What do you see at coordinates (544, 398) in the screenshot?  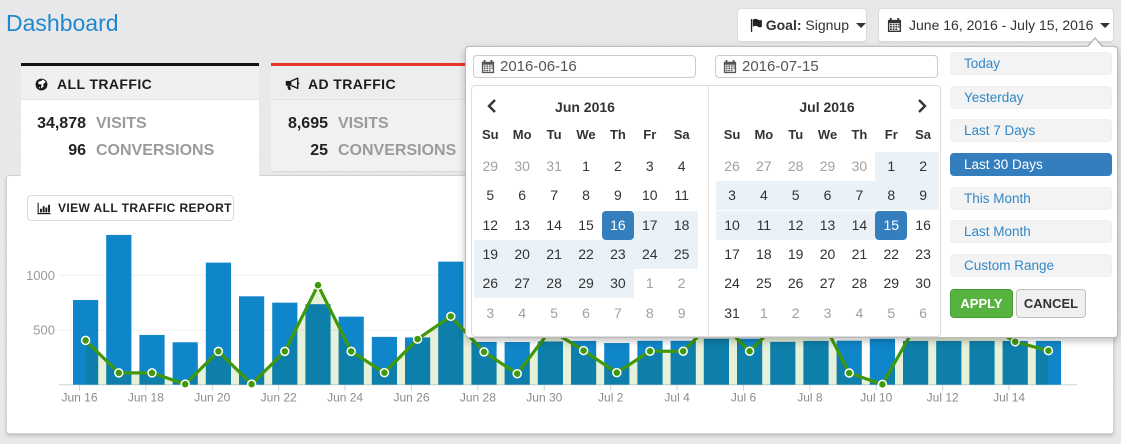 I see `svg-text: Jun 30` at bounding box center [544, 398].